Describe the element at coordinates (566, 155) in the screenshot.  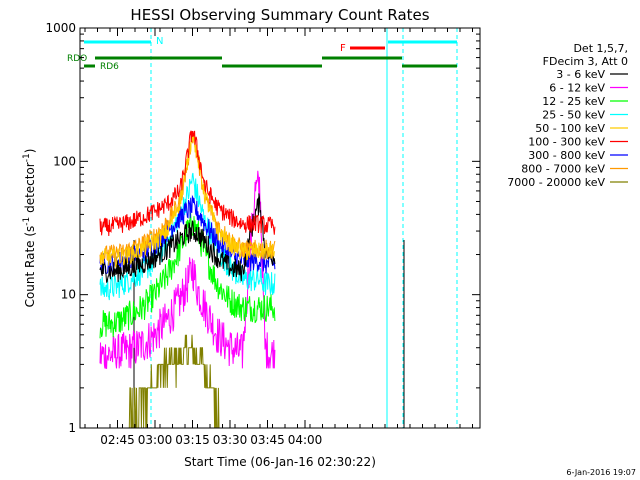
I see `legend-entry-label: 300 - 800 keV` at that location.